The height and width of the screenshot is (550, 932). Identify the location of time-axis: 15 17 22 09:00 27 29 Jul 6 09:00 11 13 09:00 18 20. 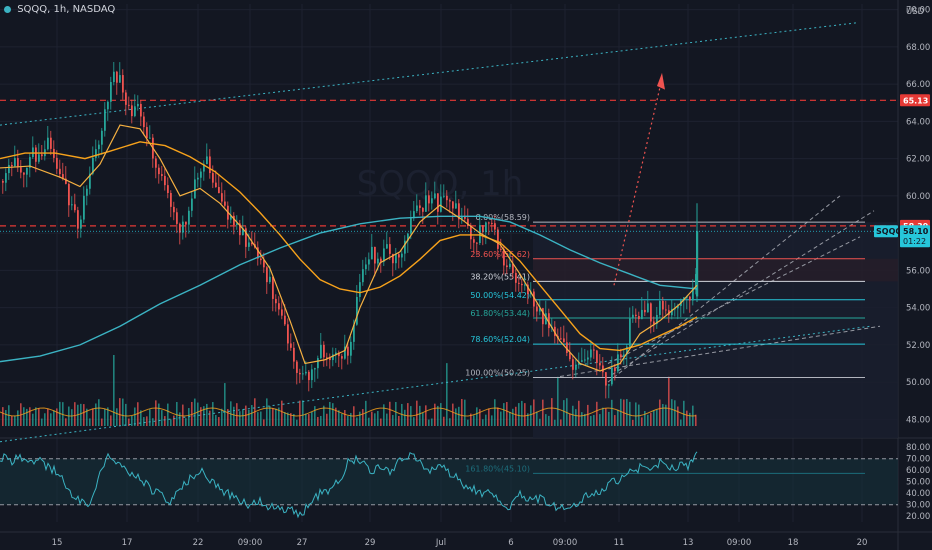
(460, 543).